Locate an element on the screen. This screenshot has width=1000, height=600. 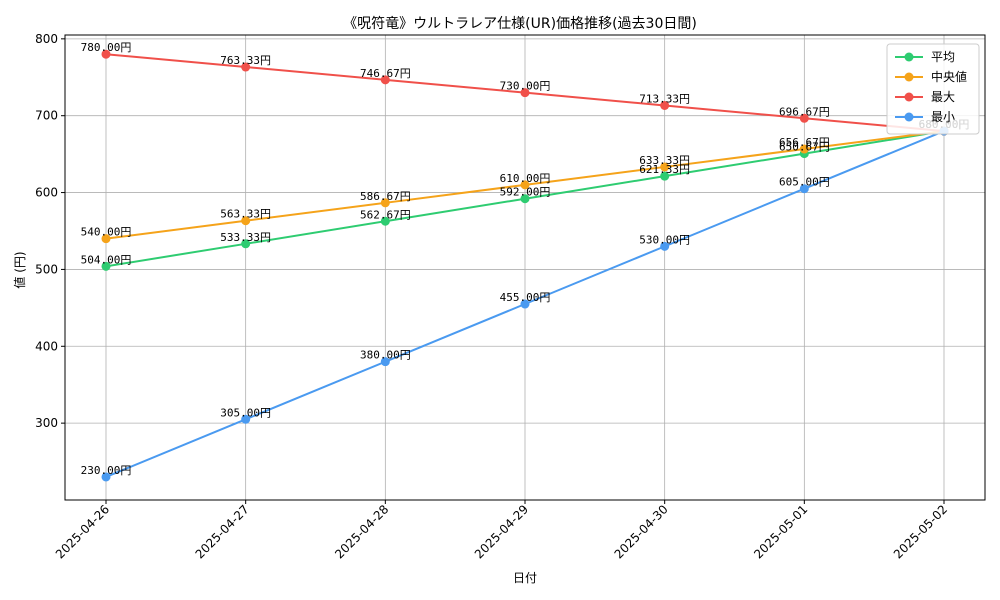
y-tick-label: 800 is located at coordinates (46, 39).